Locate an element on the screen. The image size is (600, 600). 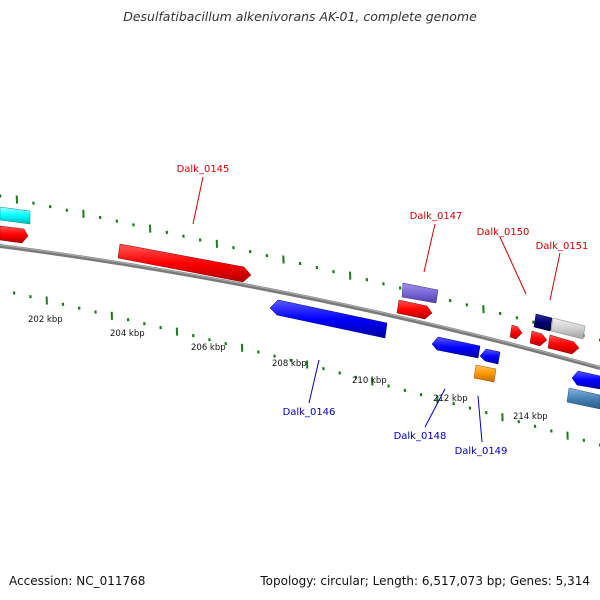
gene-label-forward: Dalk_0147 is located at coordinates (436, 216).